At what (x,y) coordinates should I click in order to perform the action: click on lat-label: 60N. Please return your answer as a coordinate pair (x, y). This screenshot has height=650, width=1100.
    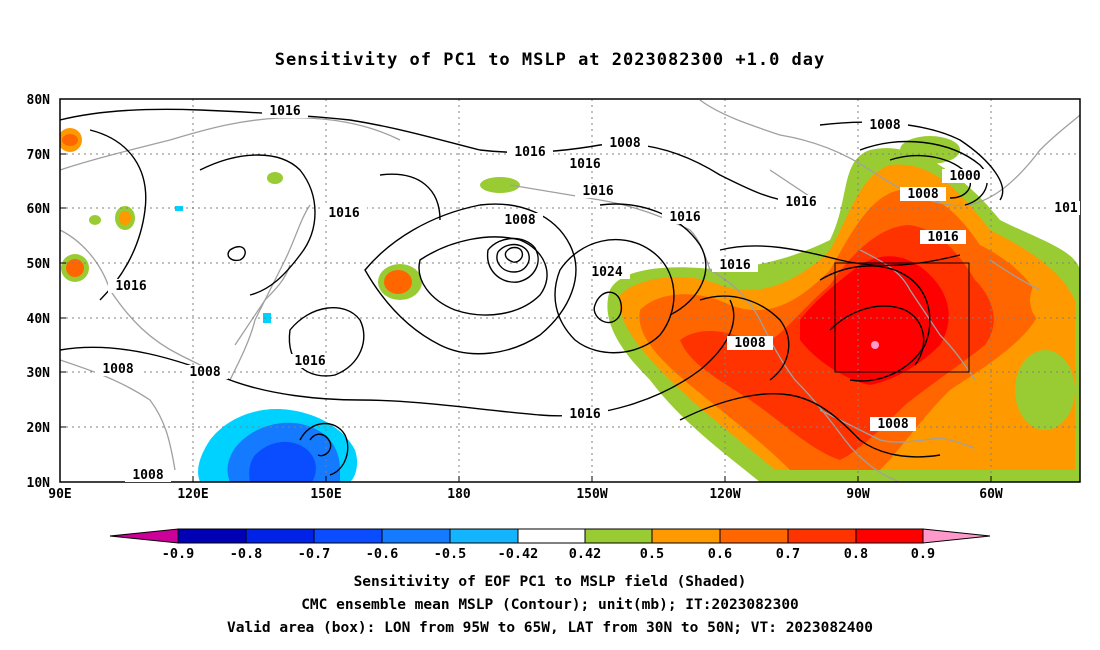
    Looking at the image, I should click on (39, 209).